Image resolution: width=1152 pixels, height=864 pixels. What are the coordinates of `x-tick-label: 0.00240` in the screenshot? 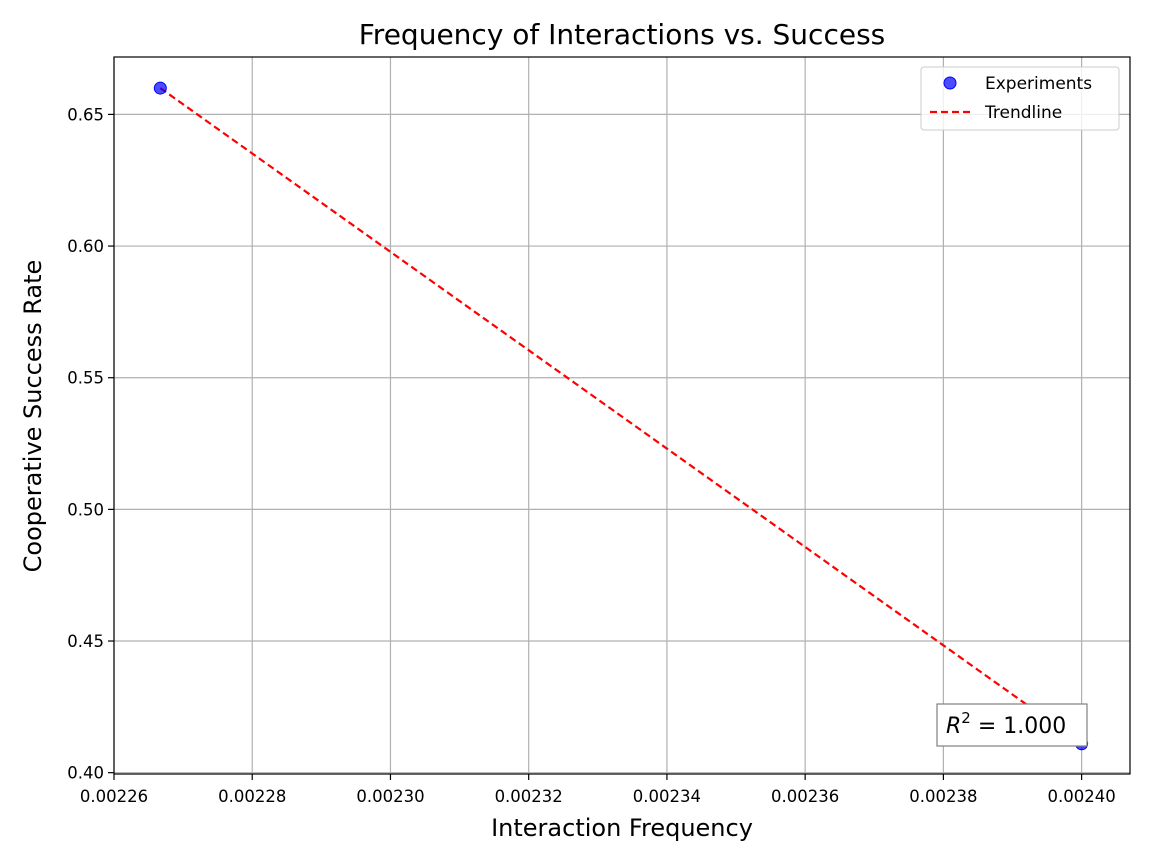 It's located at (1082, 796).